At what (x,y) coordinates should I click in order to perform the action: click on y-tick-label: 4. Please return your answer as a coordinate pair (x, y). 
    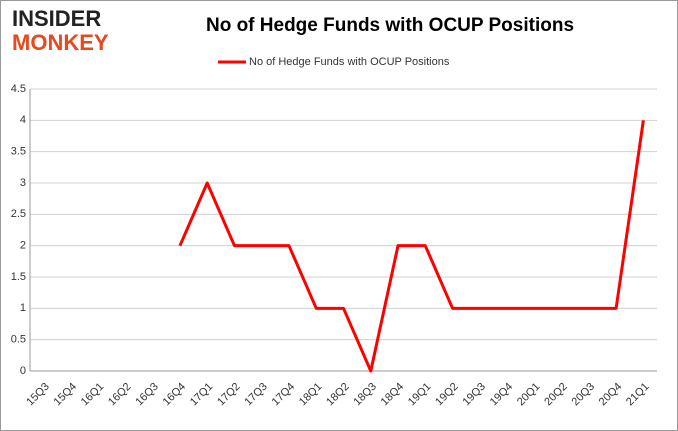
    Looking at the image, I should click on (23, 120).